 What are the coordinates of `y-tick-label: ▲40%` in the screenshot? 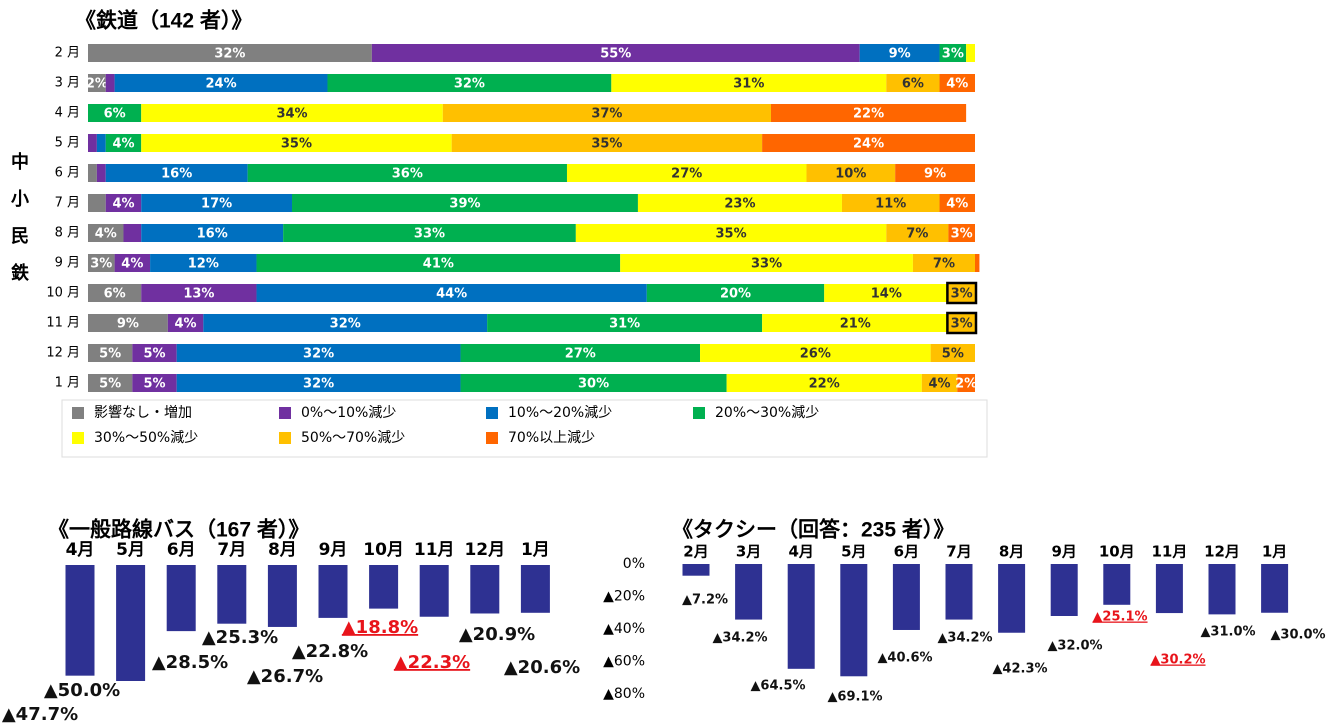 It's located at (624, 629).